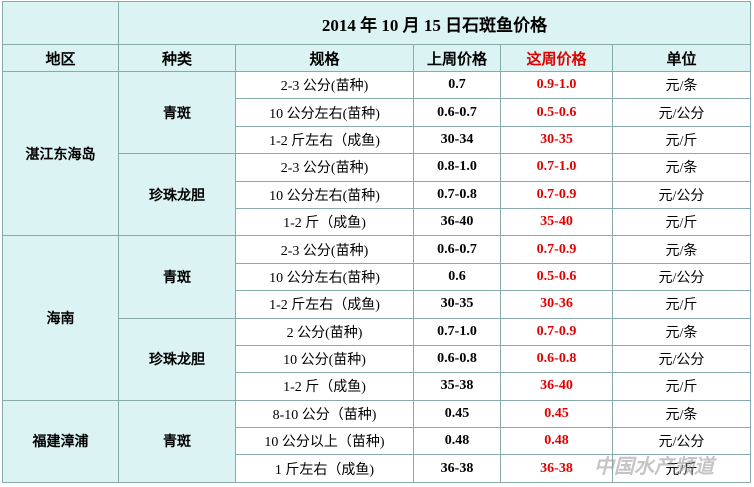  What do you see at coordinates (457, 441) in the screenshot?
I see `last-week-price: 0.48` at bounding box center [457, 441].